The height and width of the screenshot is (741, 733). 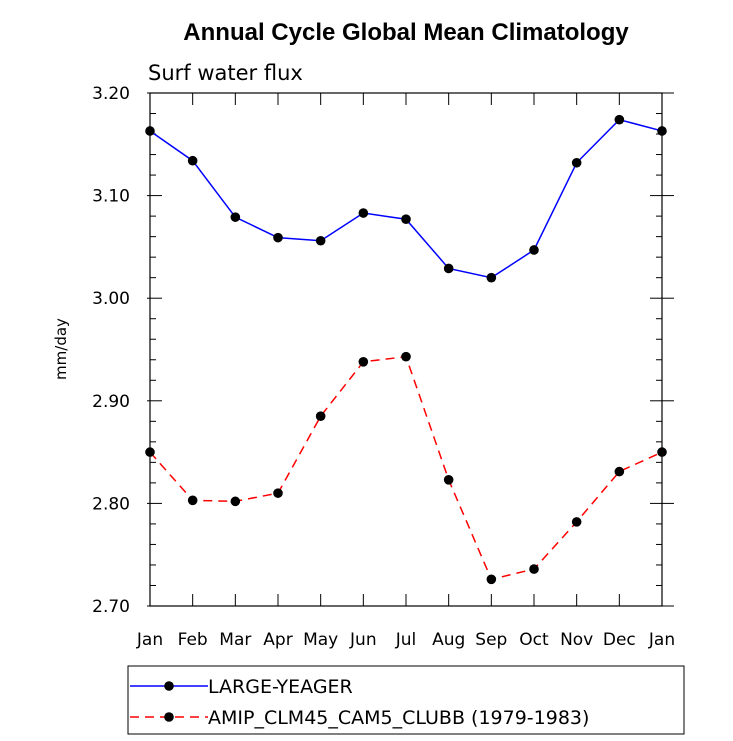 What do you see at coordinates (193, 640) in the screenshot?
I see `x-tick-label: Feb` at bounding box center [193, 640].